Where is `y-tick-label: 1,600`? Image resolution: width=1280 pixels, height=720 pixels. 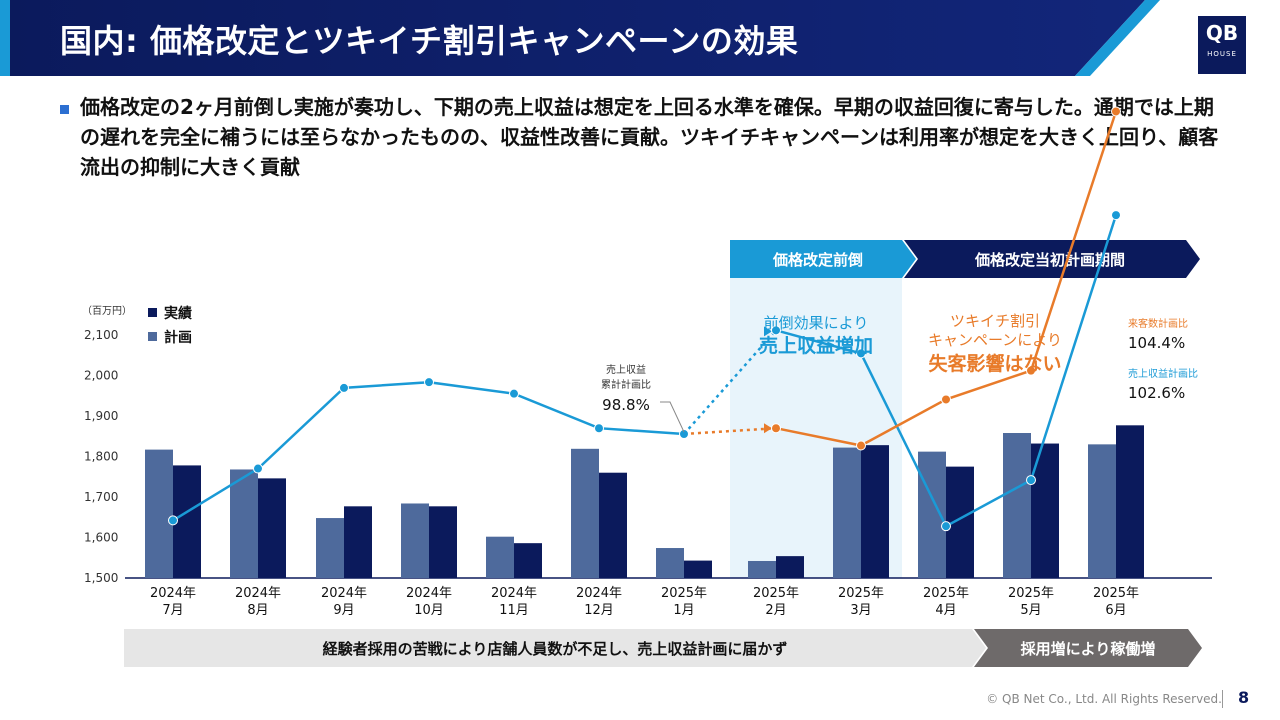
y-tick-label: 1,600 is located at coordinates (101, 538).